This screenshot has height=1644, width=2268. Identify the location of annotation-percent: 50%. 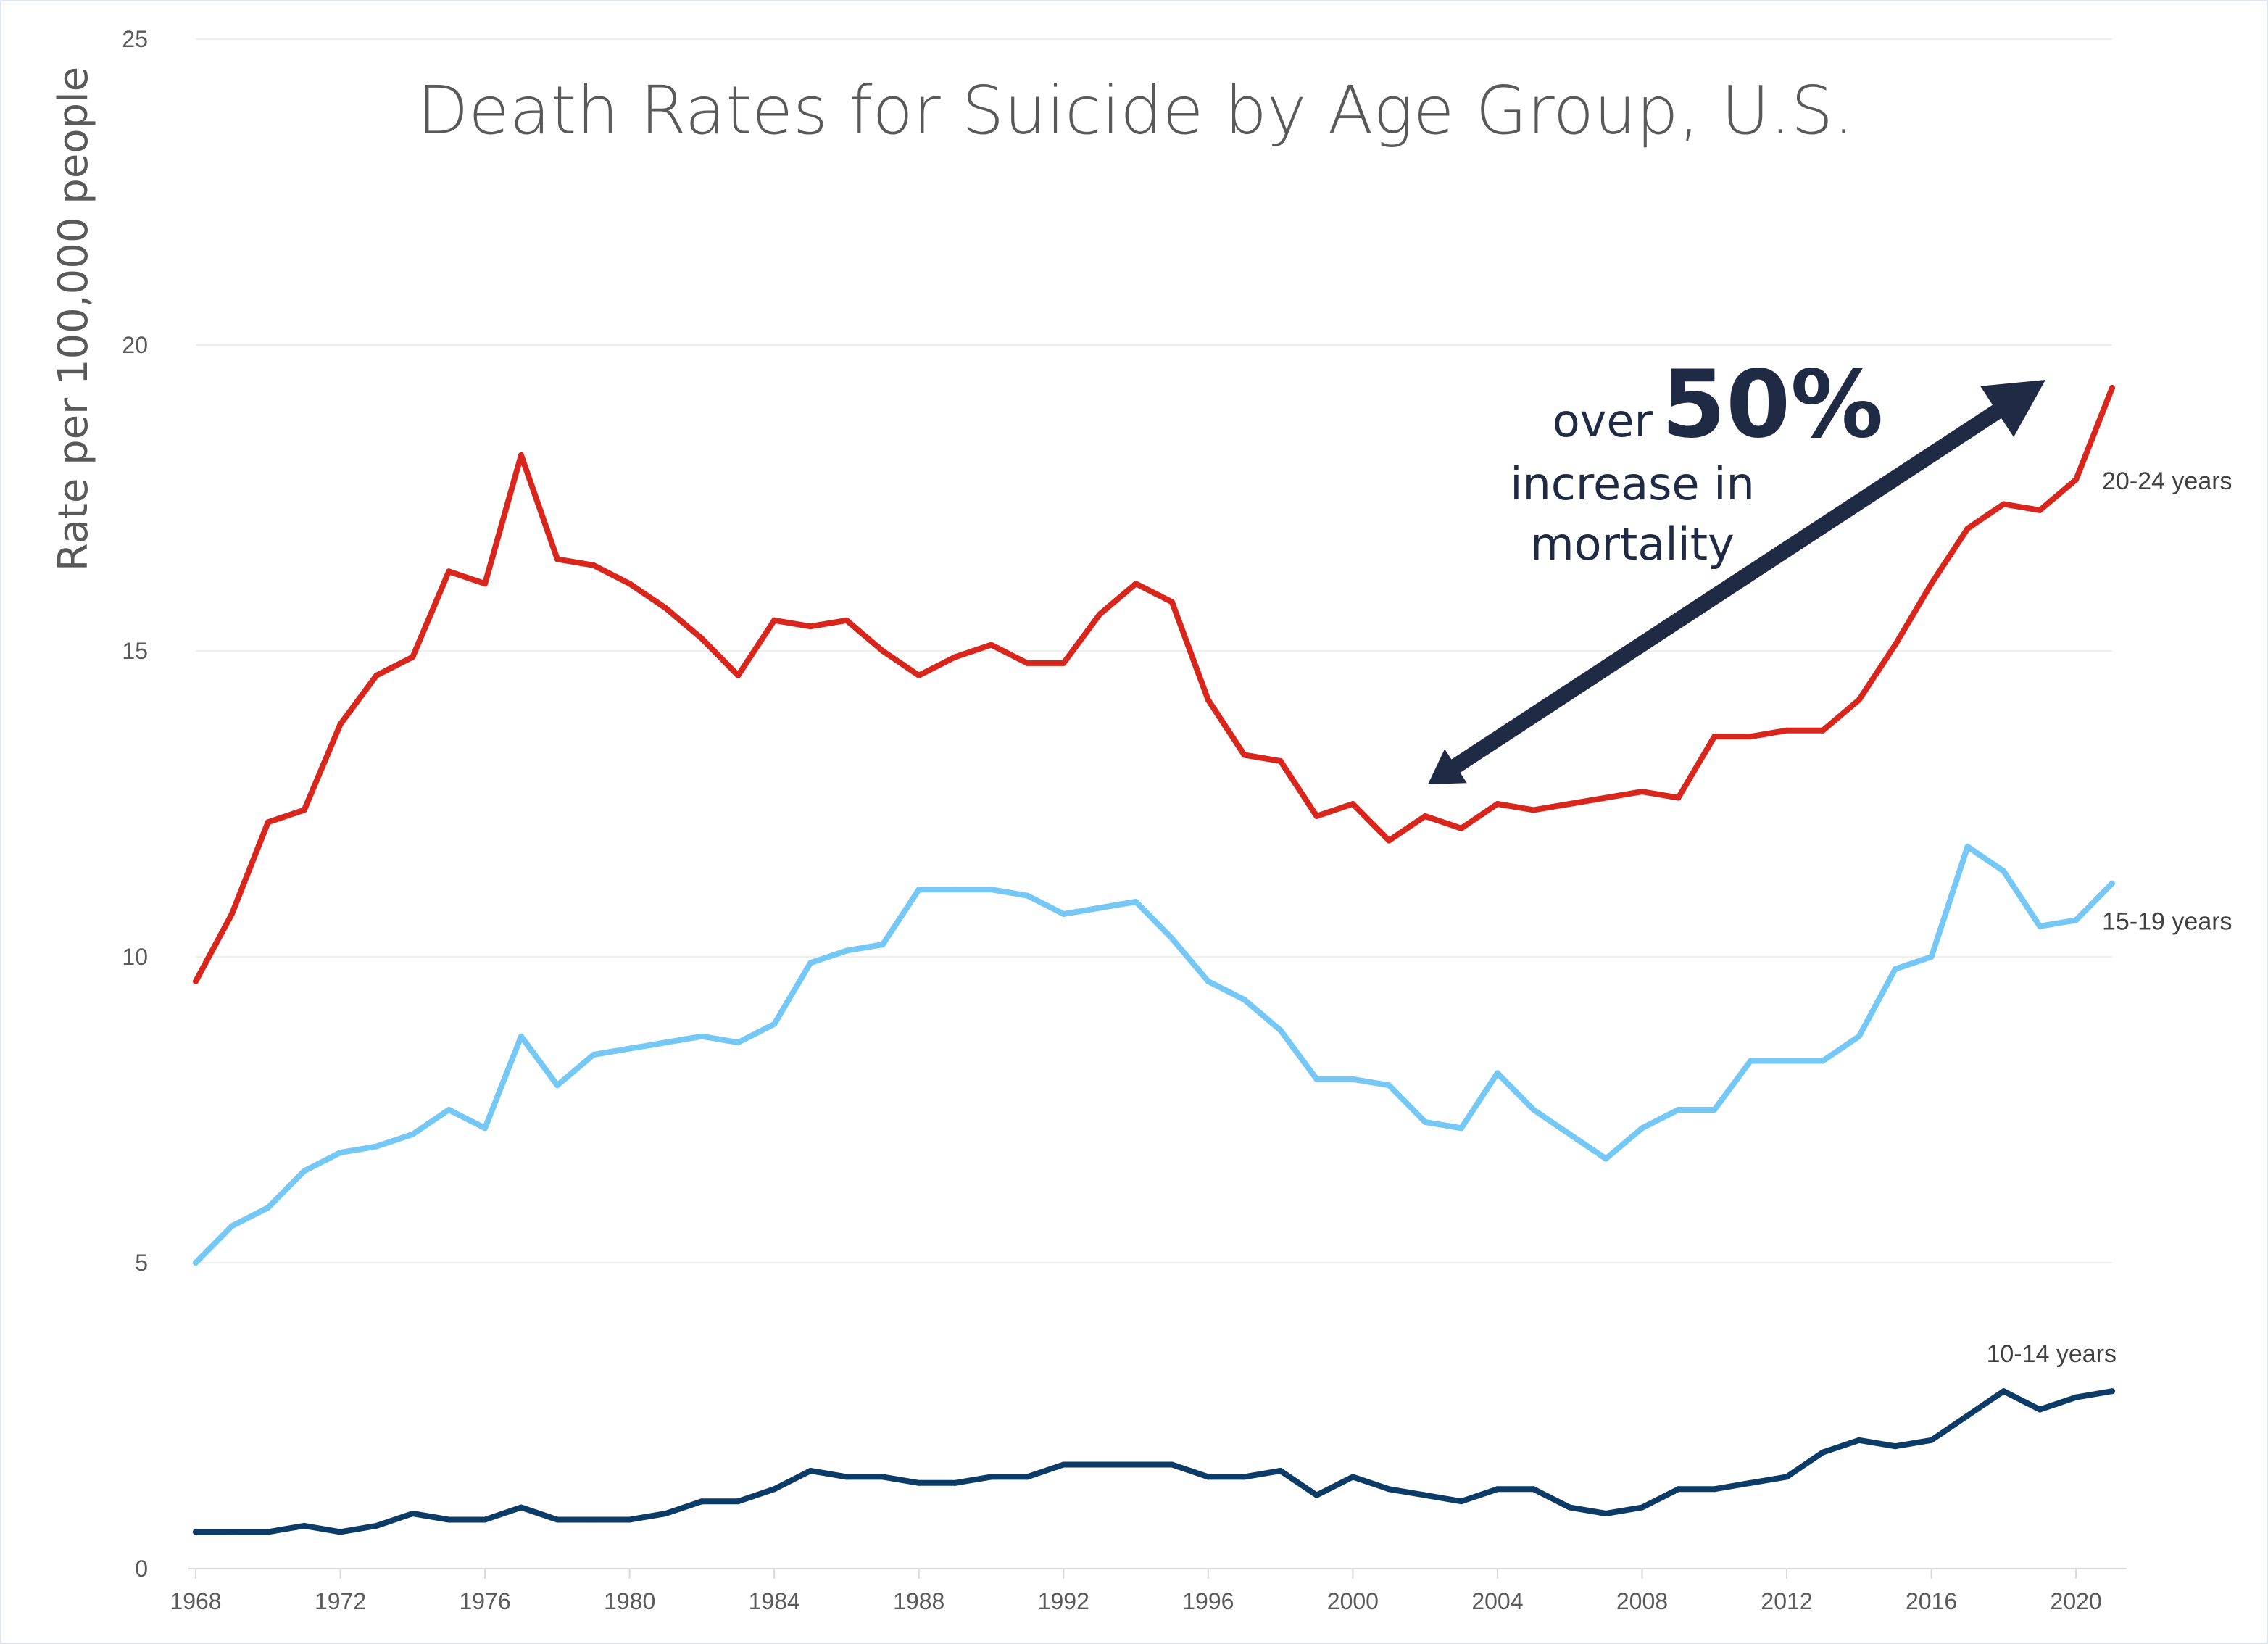
(1772, 405).